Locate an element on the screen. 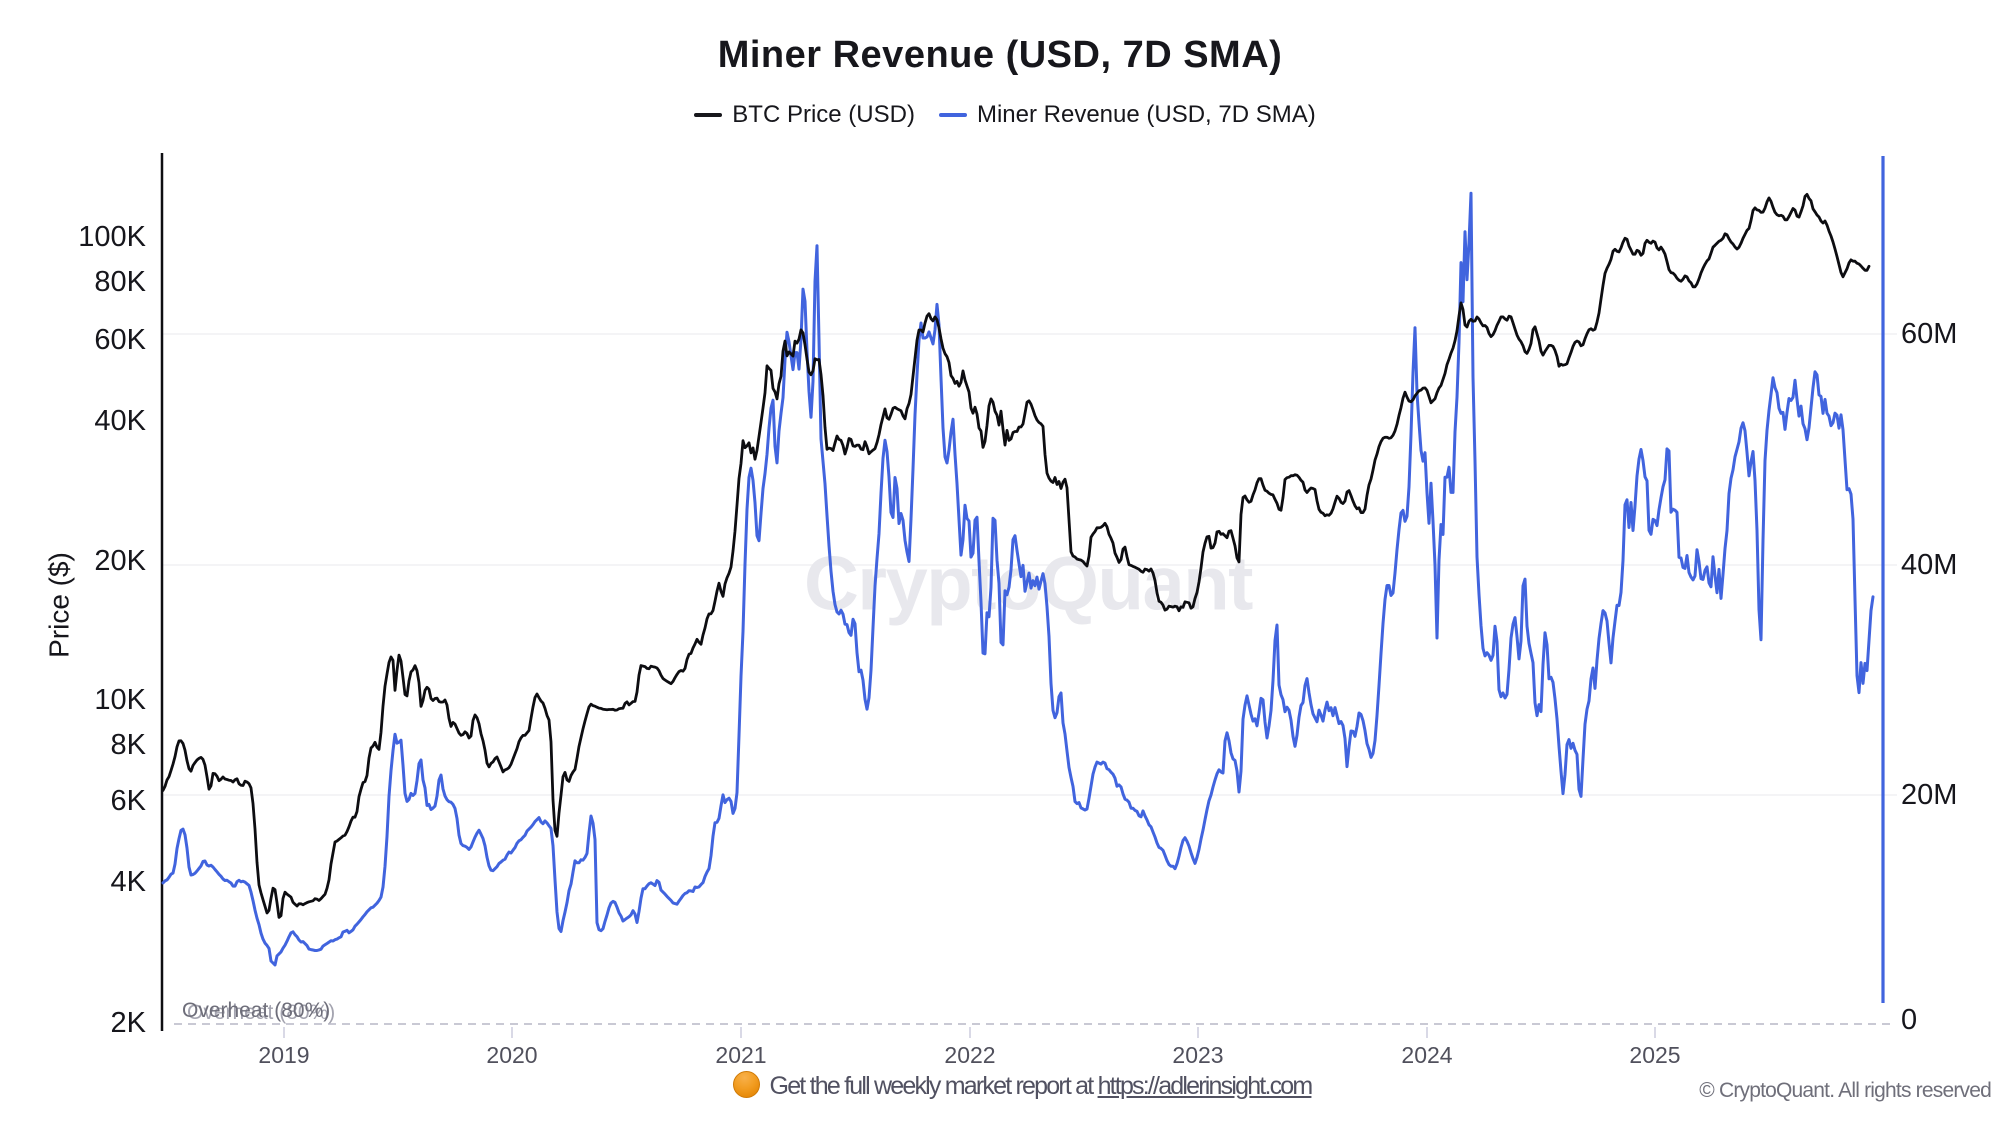 The width and height of the screenshot is (2000, 1125). svg-text: 40M is located at coordinates (1929, 565).